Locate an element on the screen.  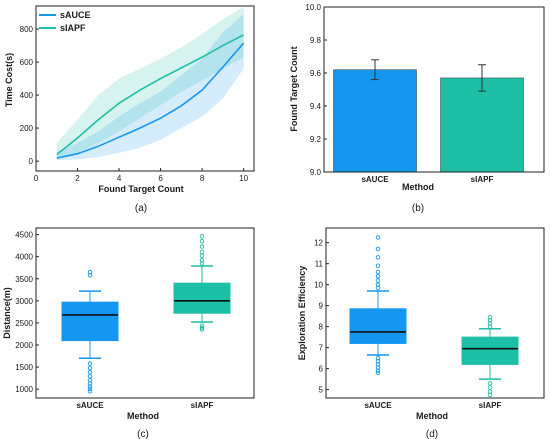
panel-d-y-tick-label: 5 is located at coordinates (321, 390).